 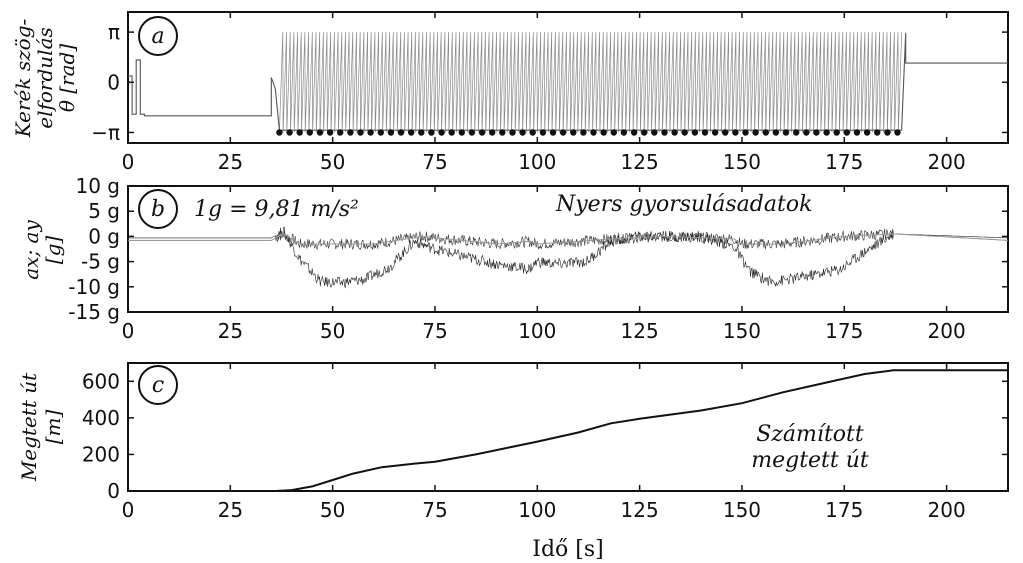 I want to click on panel-a-xtick-label: 150, so click(x=742, y=162).